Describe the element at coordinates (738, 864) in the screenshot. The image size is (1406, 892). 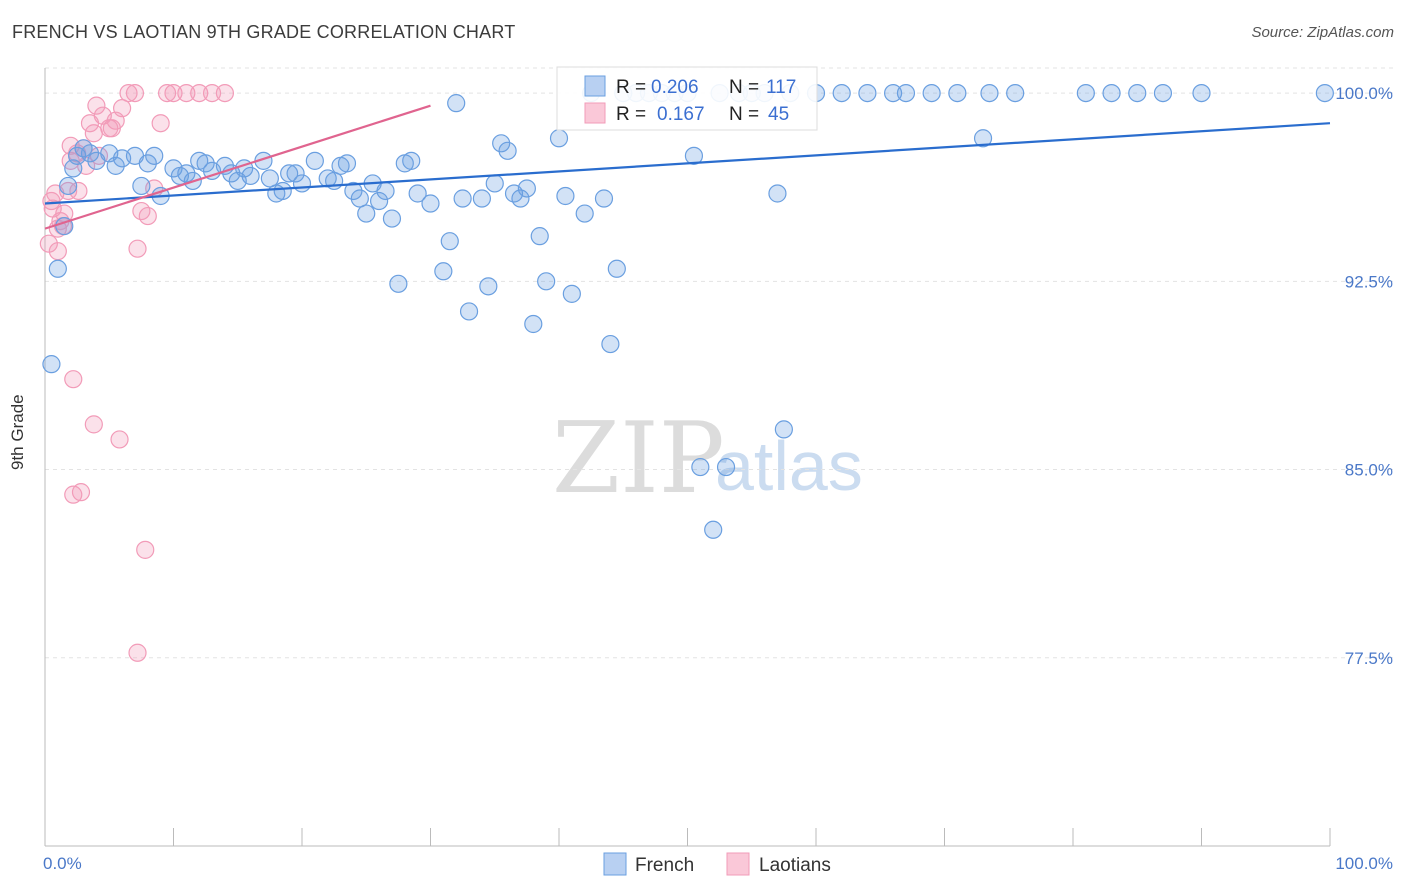
I see `legend-laotians-swatch` at that location.